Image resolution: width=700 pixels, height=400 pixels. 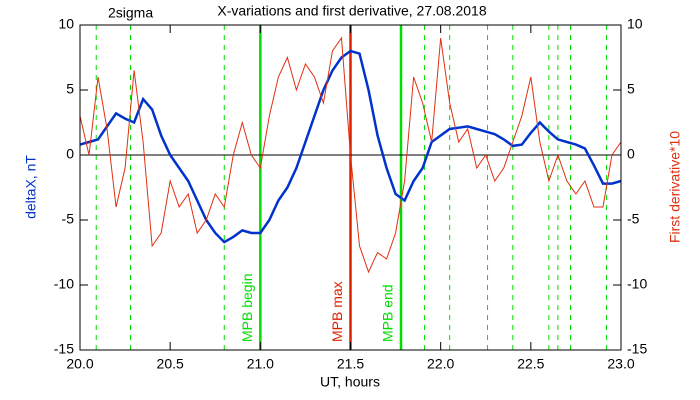 What do you see at coordinates (68, 219) in the screenshot?
I see `y-tick-label: -5` at bounding box center [68, 219].